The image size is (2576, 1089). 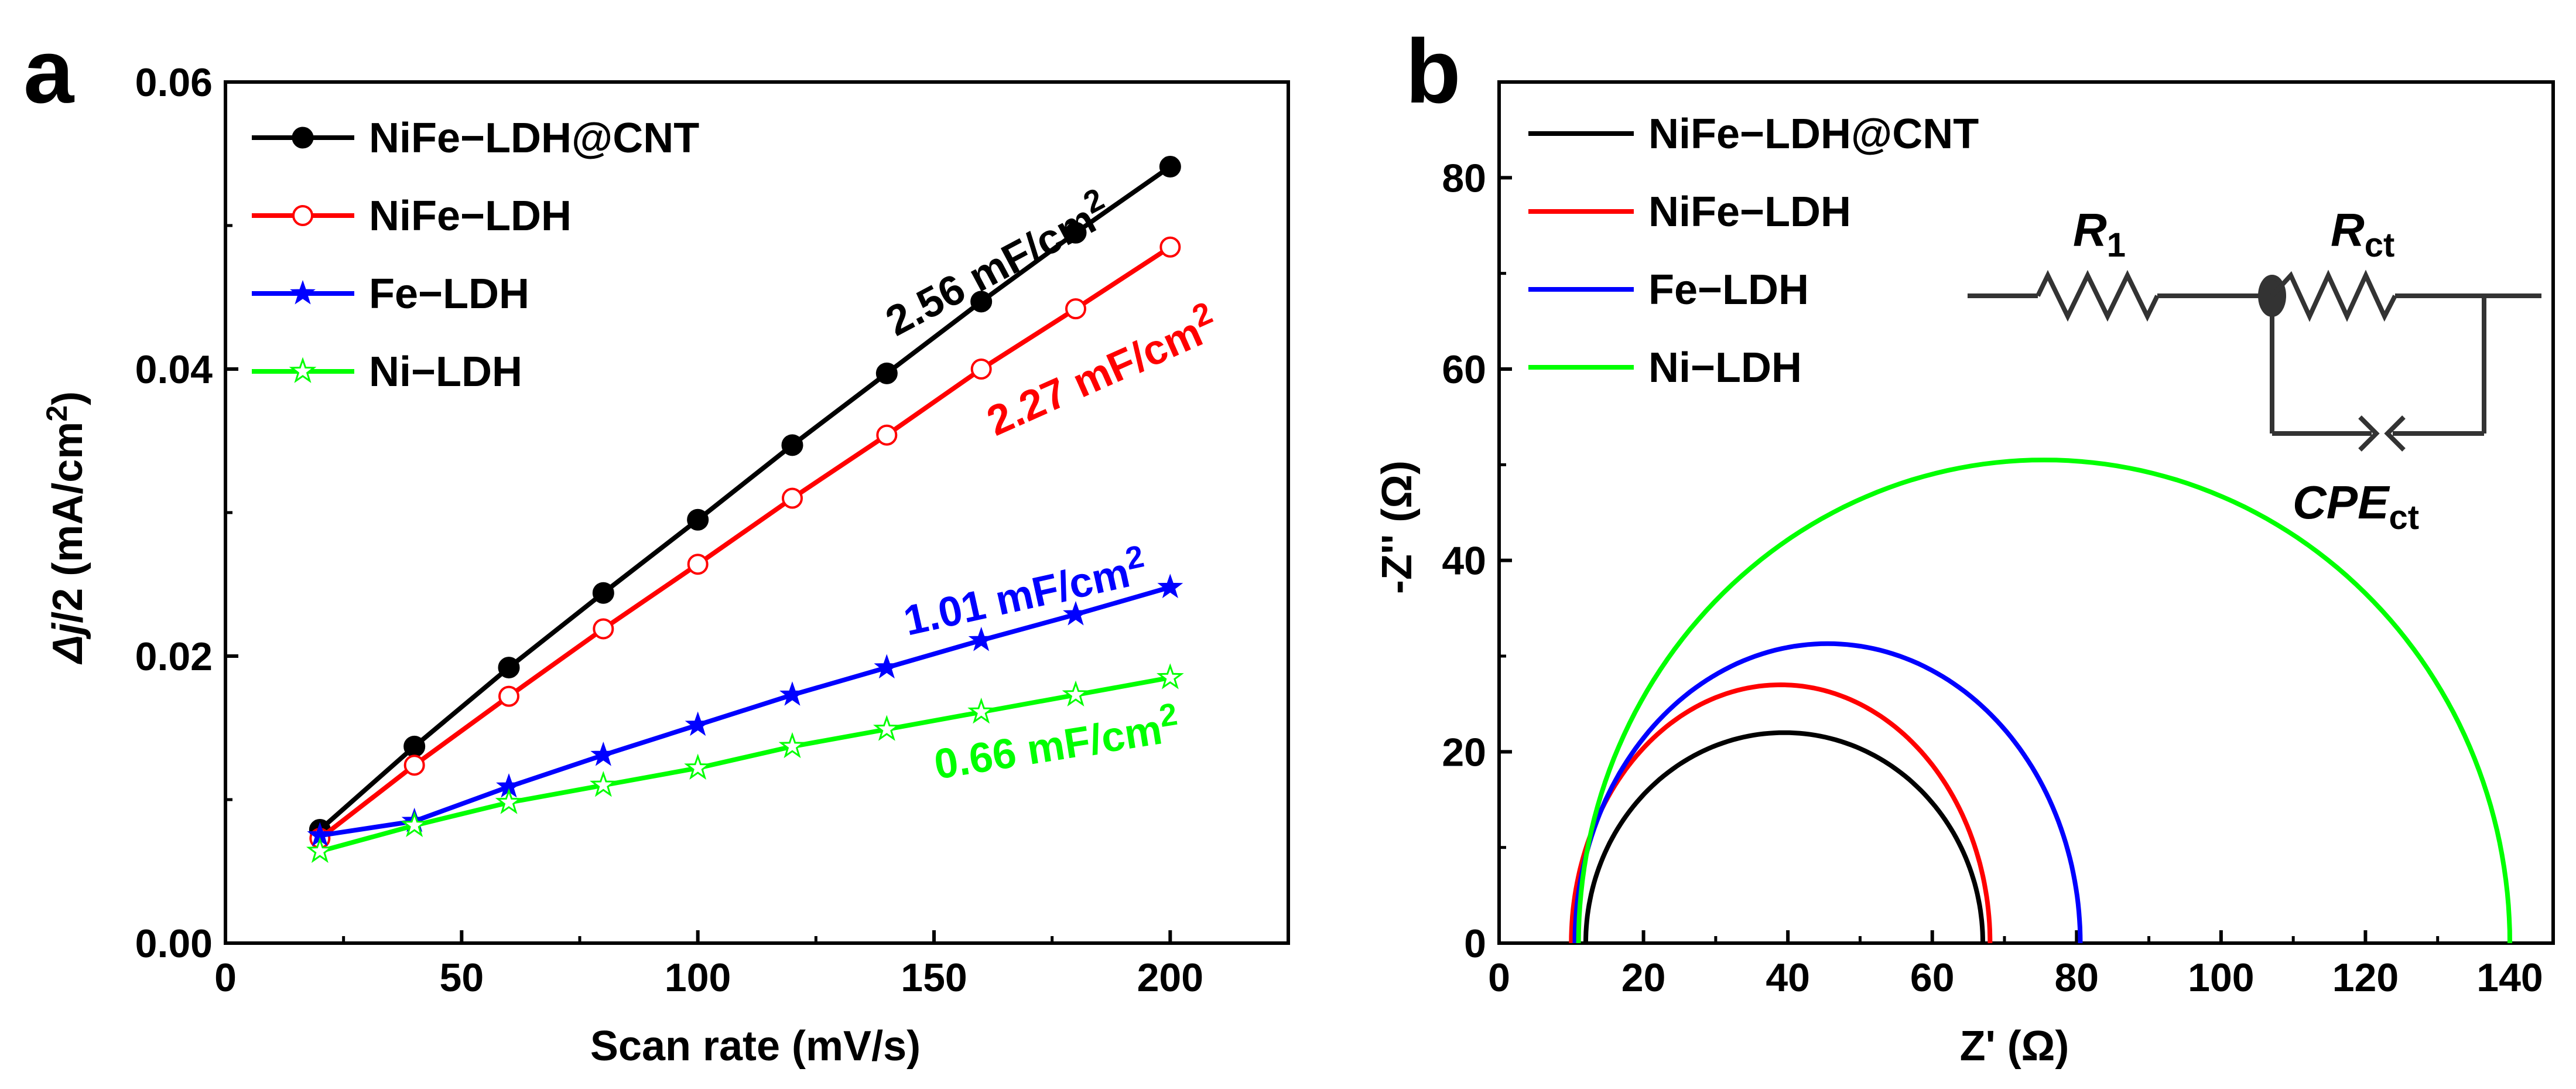 I want to click on panel-a-label: a, so click(x=49, y=71).